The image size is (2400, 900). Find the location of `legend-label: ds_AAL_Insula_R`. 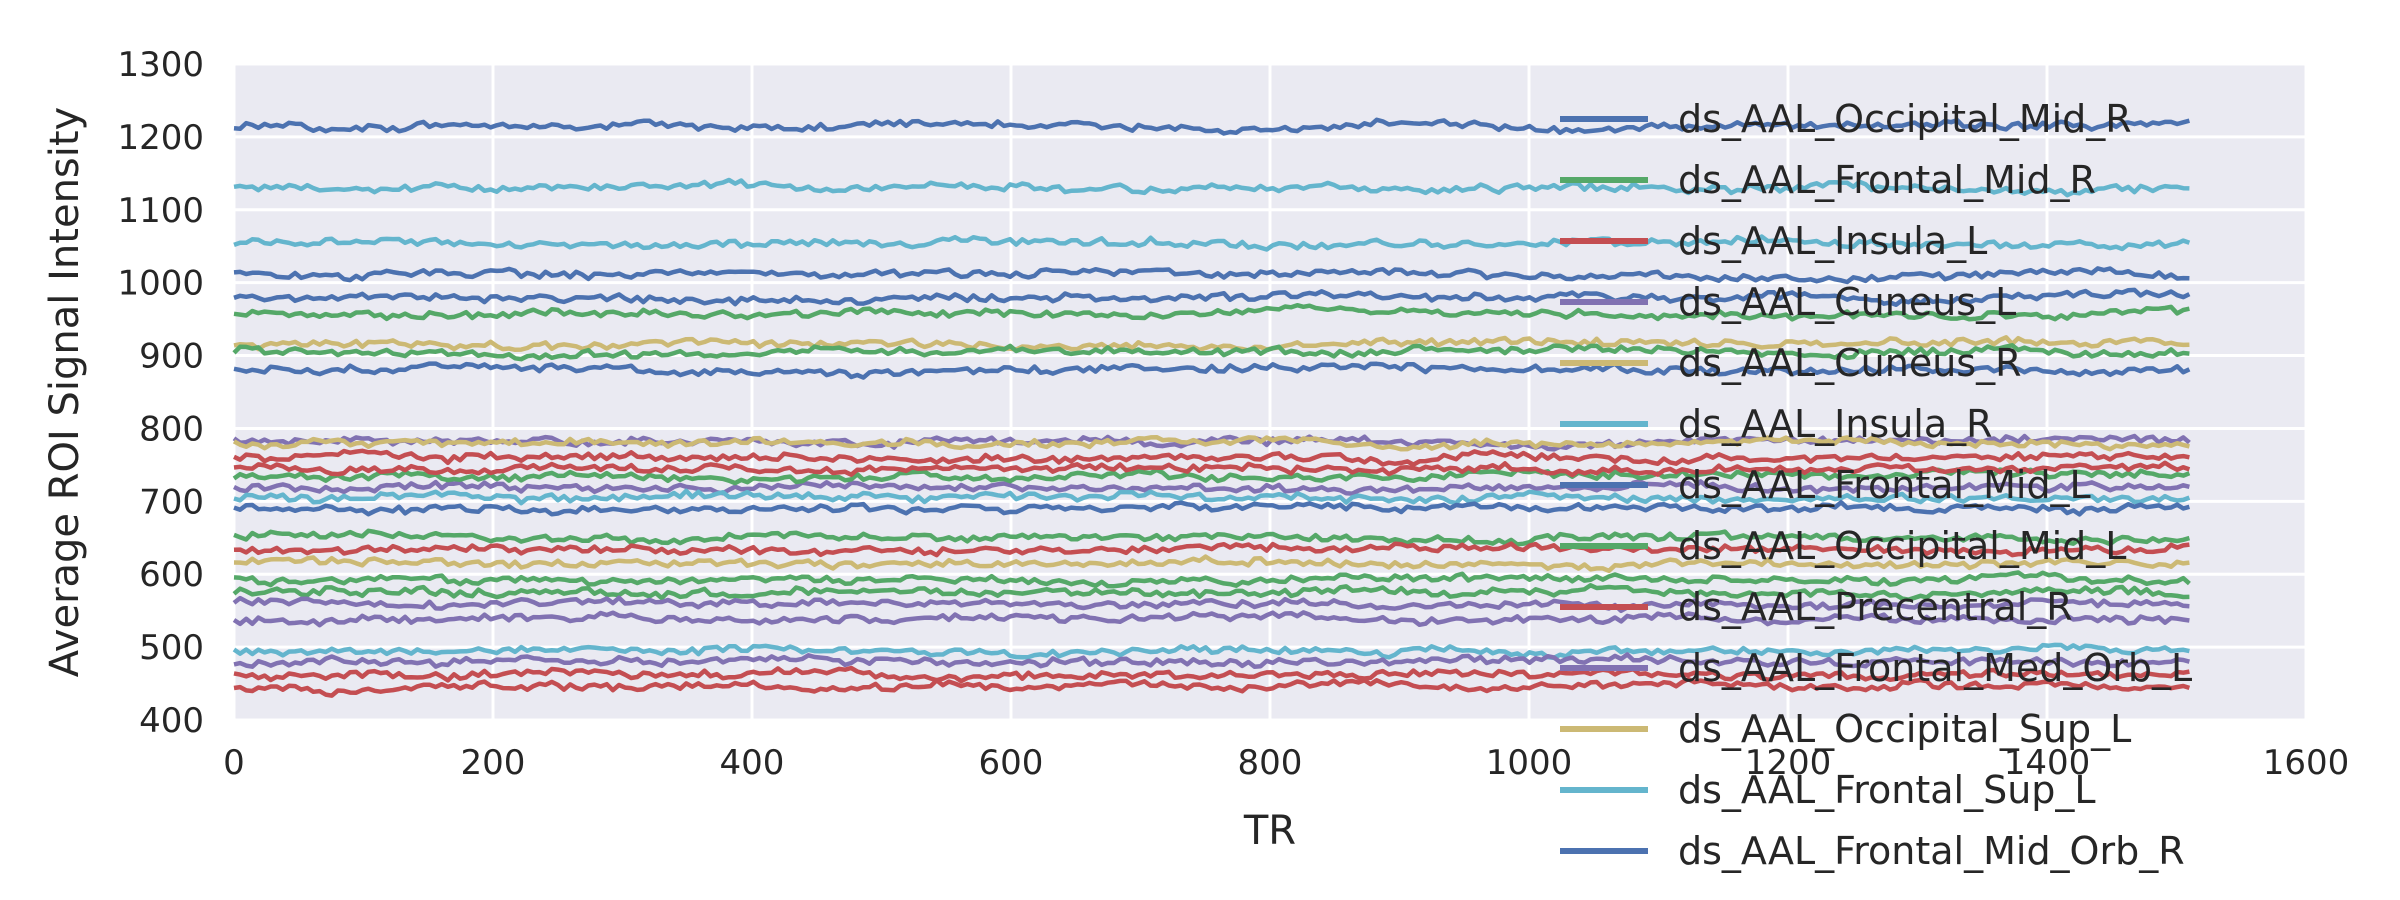

legend-label: ds_AAL_Insula_R is located at coordinates (1835, 424).